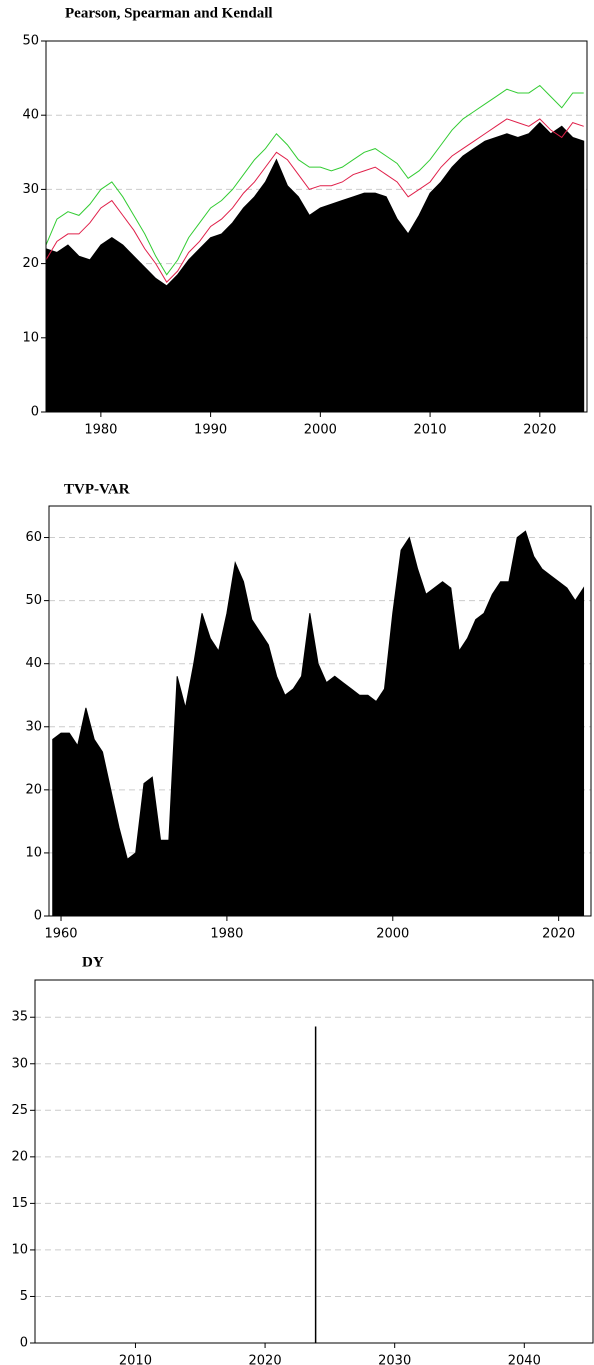 This screenshot has height=1365, width=594. I want to click on x-tick-label: 1990, so click(210, 430).